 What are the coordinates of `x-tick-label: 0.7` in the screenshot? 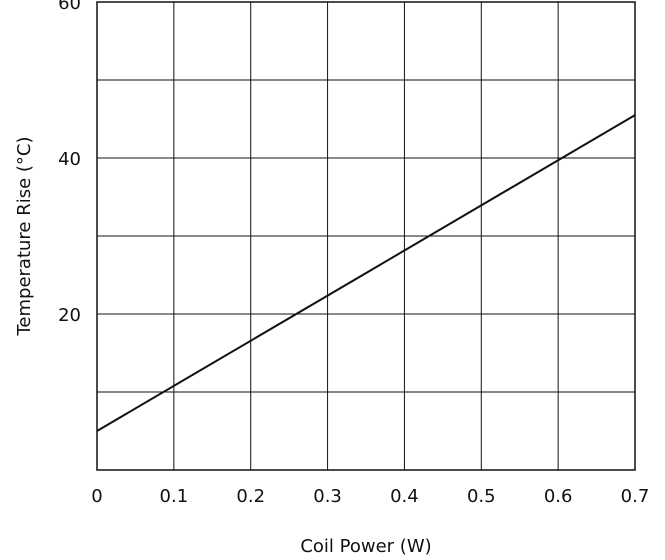 It's located at (635, 496).